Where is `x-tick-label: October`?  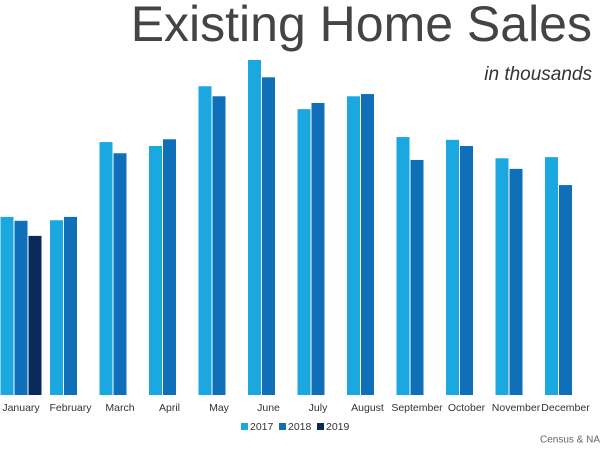
x-tick-label: October is located at coordinates (467, 408).